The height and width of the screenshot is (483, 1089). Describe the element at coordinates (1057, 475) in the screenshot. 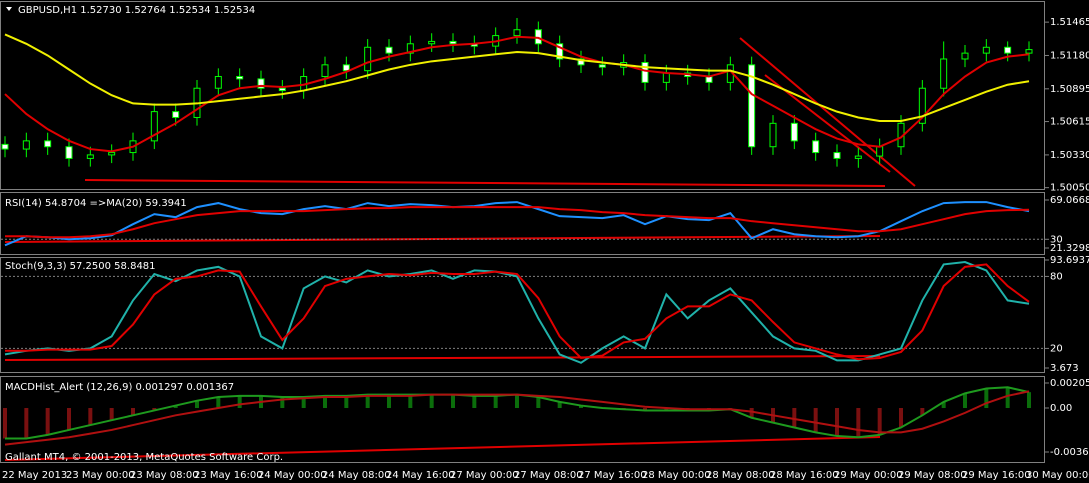

I see `x-tick-label: 30 May 00:00` at that location.